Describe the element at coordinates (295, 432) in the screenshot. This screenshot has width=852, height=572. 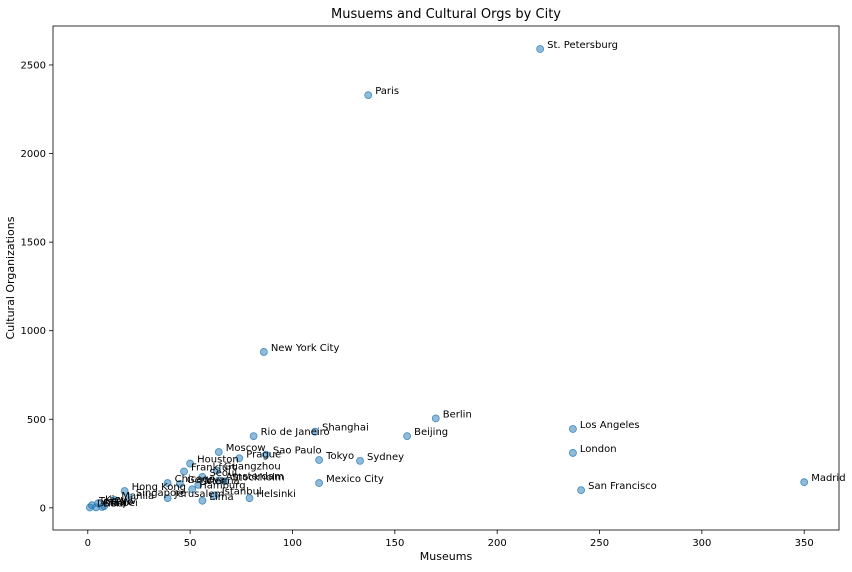
I see `data-point-label: Rio de Janeiro` at that location.